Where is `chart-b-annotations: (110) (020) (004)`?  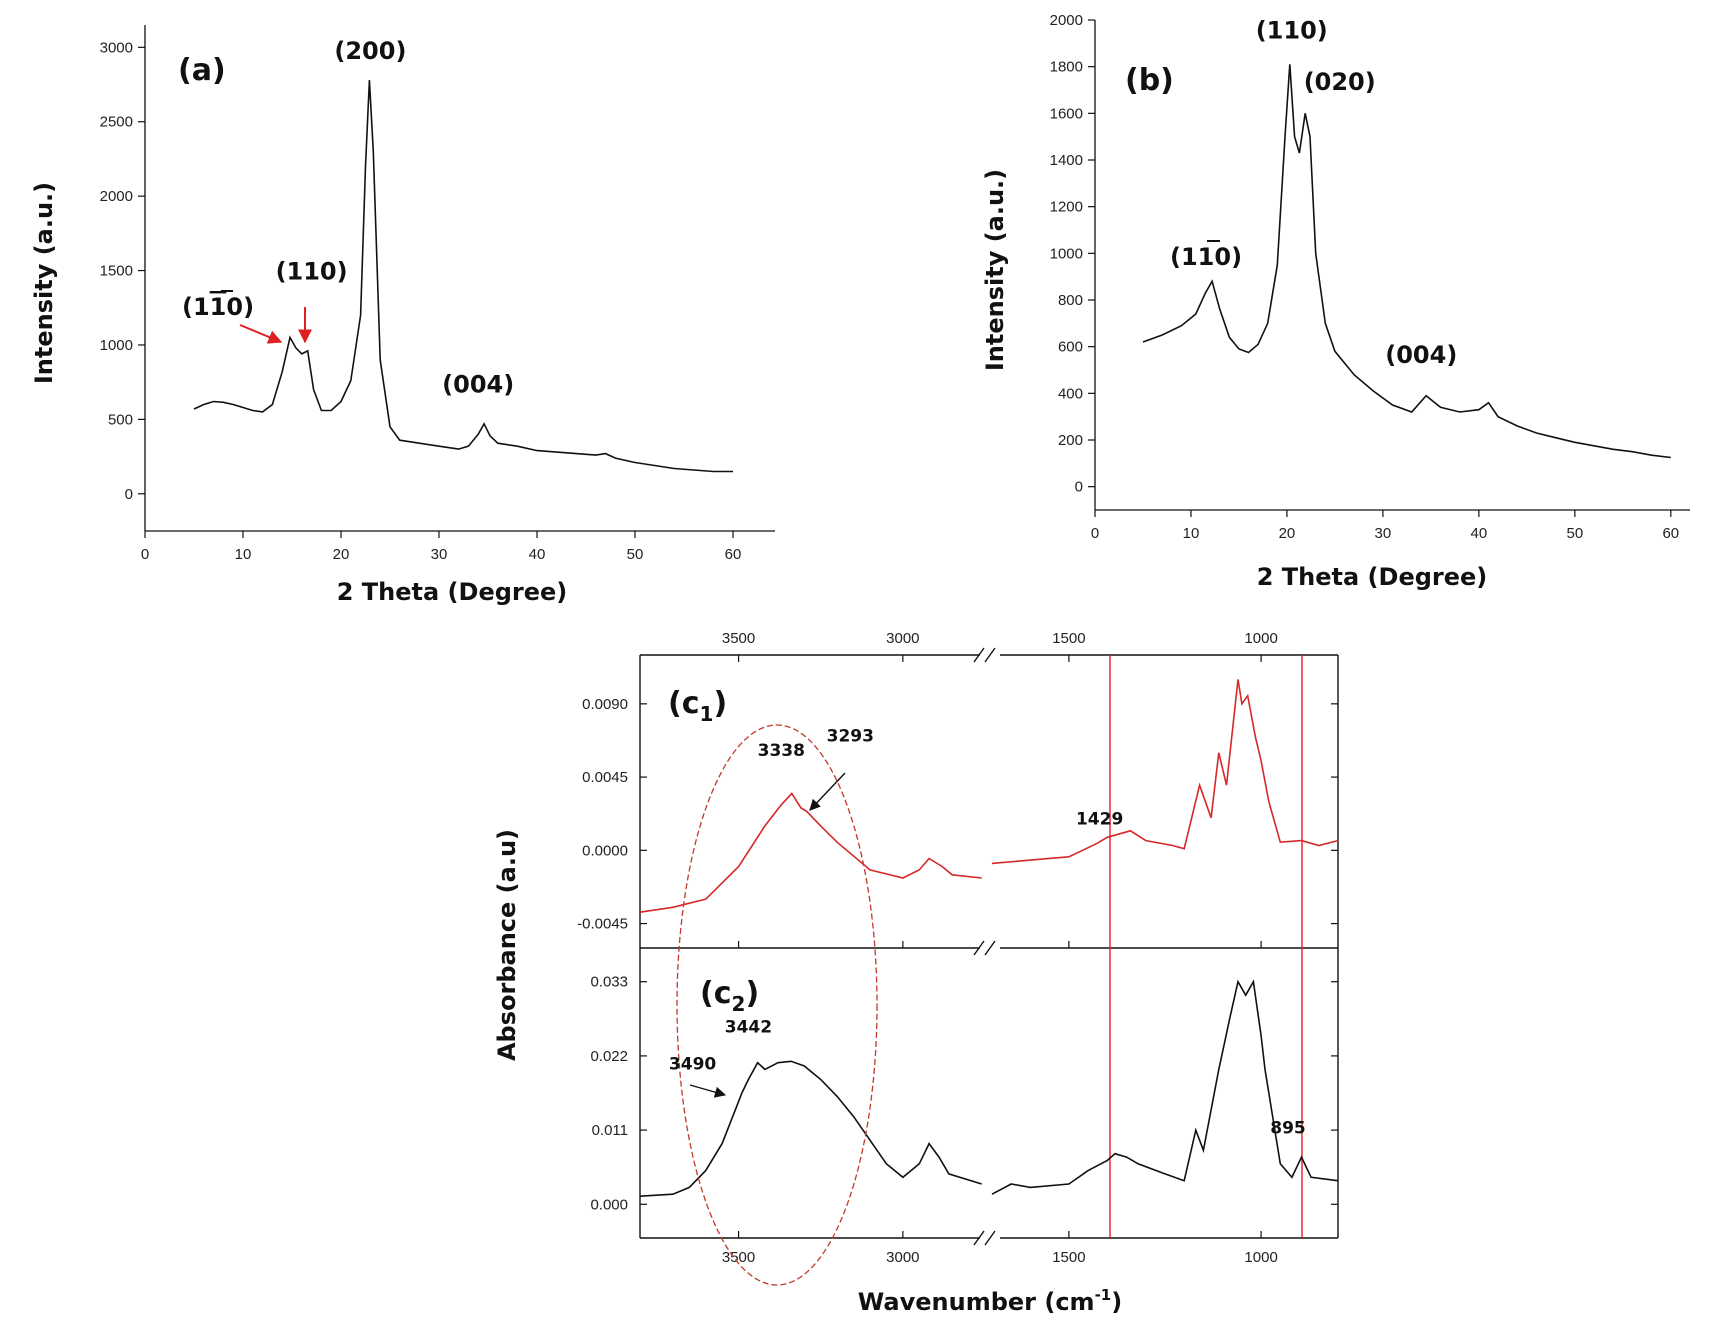
chart-b-annotations: (110) (020) (004) is located at coordinates (1357, 193).